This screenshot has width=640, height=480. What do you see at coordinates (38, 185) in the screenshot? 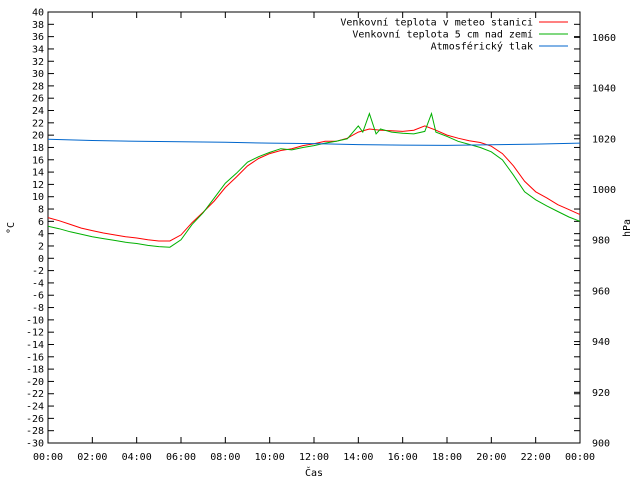
I see `left-tick-label: 12` at bounding box center [38, 185].